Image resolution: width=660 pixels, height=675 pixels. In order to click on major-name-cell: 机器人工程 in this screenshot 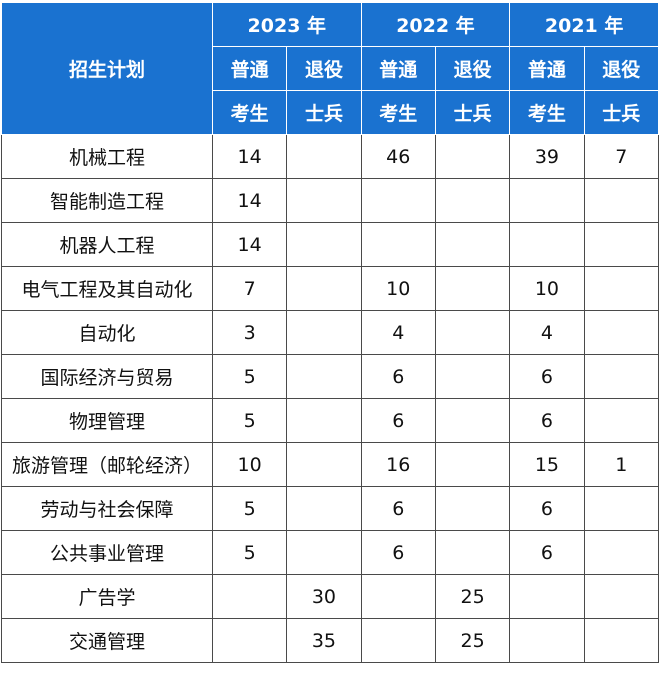, I will do `click(107, 244)`.